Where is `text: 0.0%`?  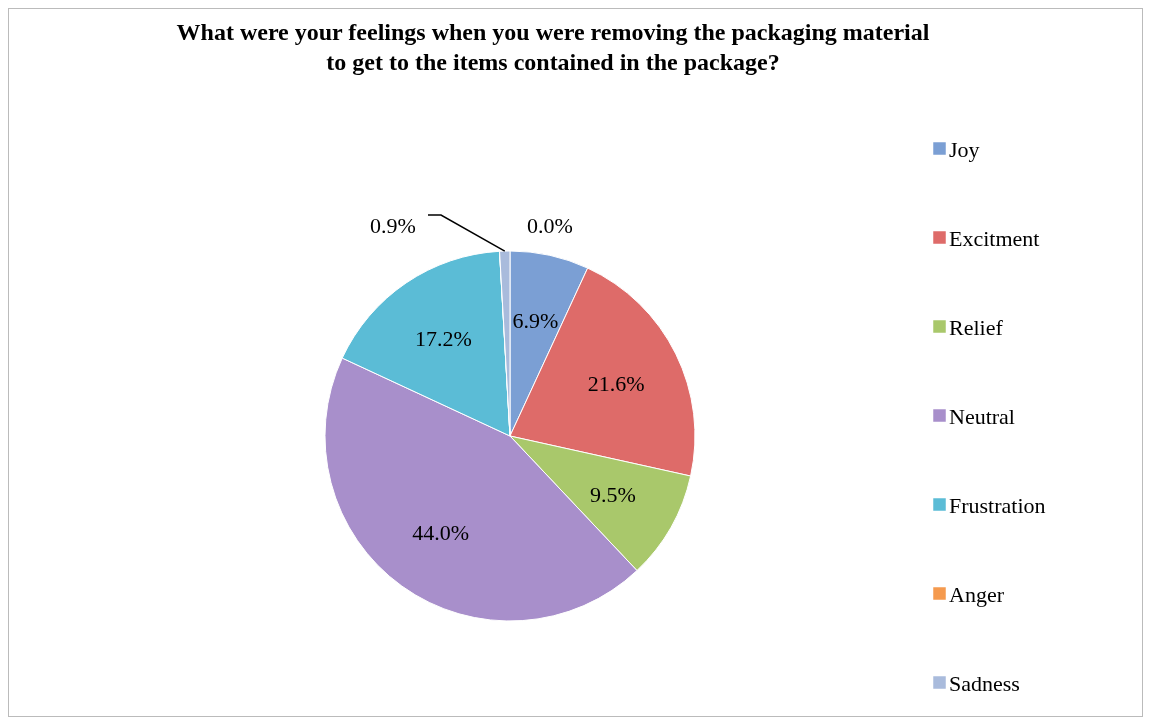
text: 0.0% is located at coordinates (550, 225).